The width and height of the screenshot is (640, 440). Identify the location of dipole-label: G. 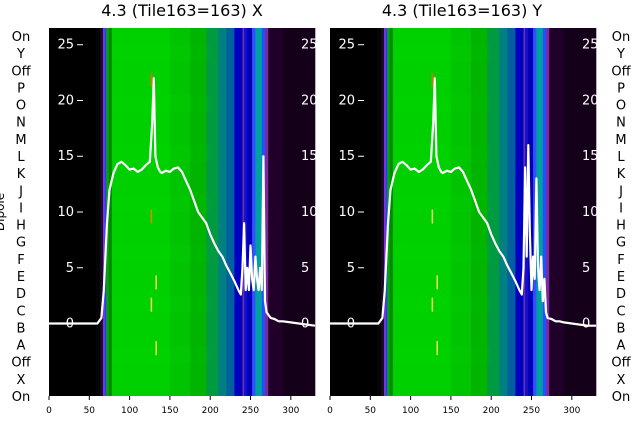
(621, 243).